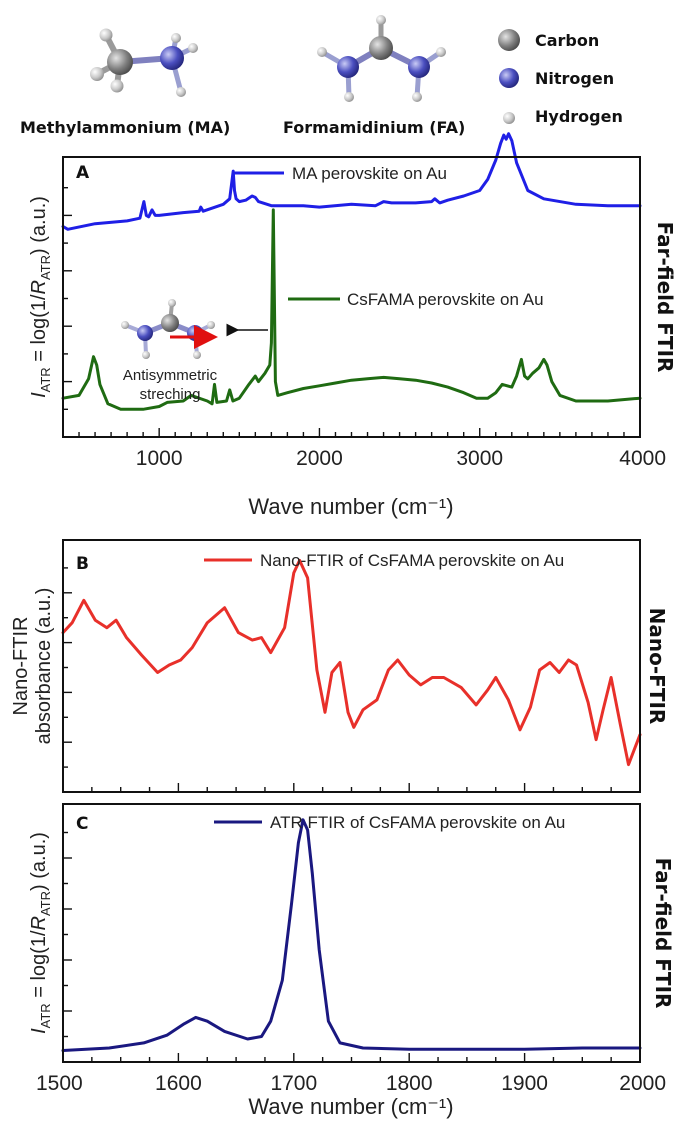 The image size is (676, 1121). I want to click on panel-a-x-tick-label: 1000, so click(159, 458).